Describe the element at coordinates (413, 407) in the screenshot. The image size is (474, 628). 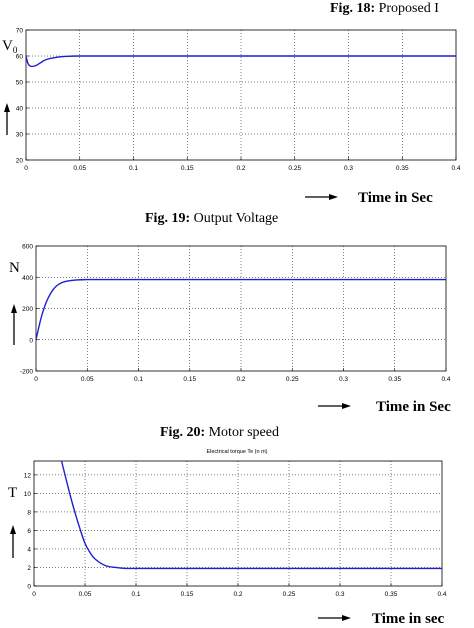
I see `speed-x-label: Time in Sec` at that location.